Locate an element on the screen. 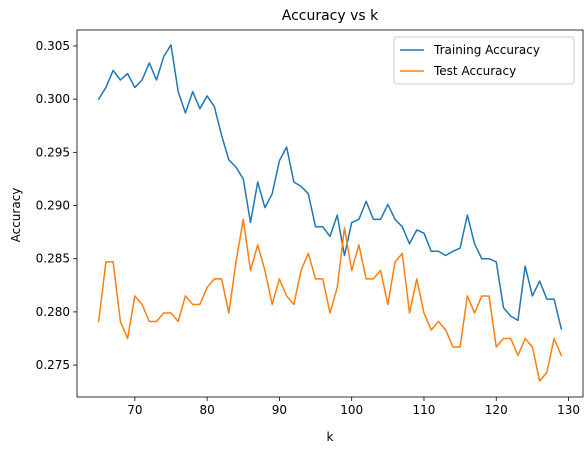  x-tick-label: 90 is located at coordinates (279, 410).